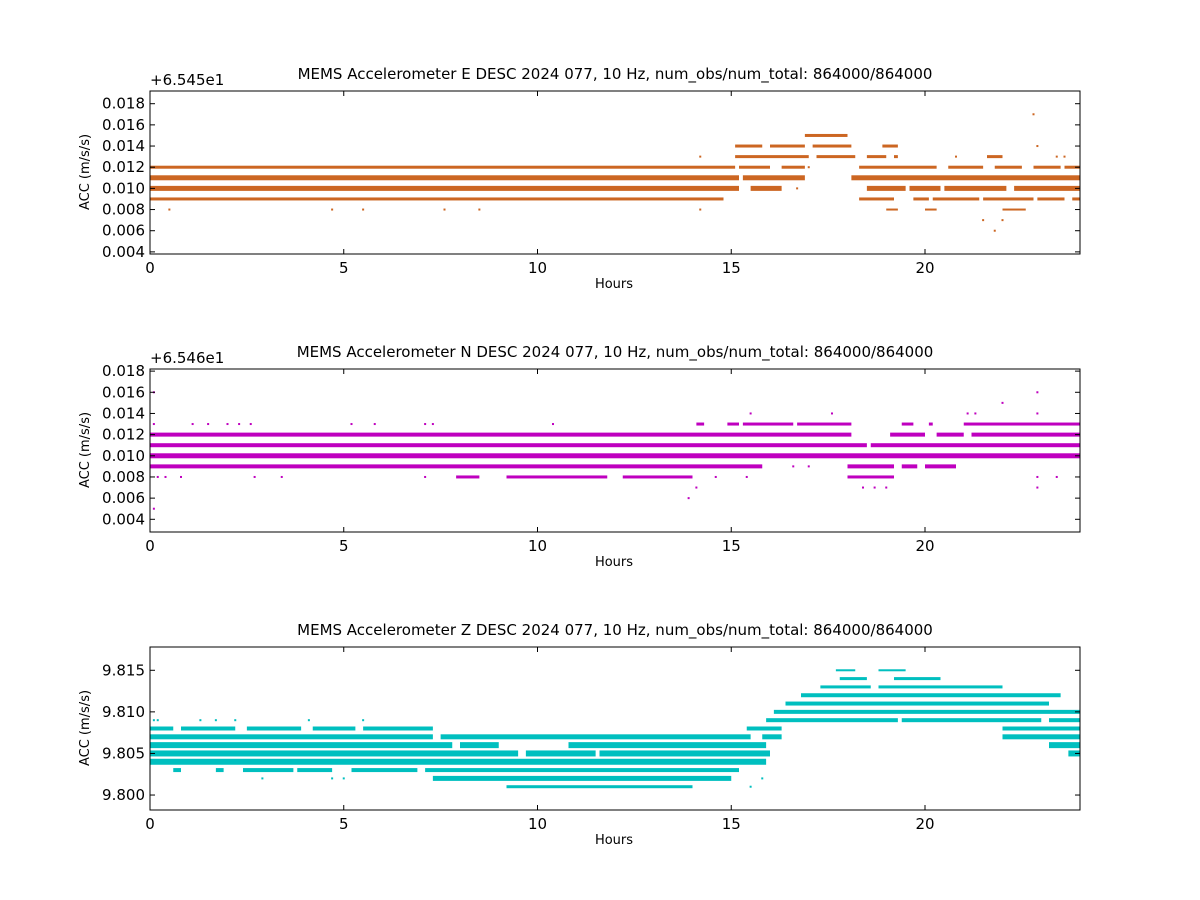  I want to click on y-axis-label: ACC (m/s/s), so click(85, 450).